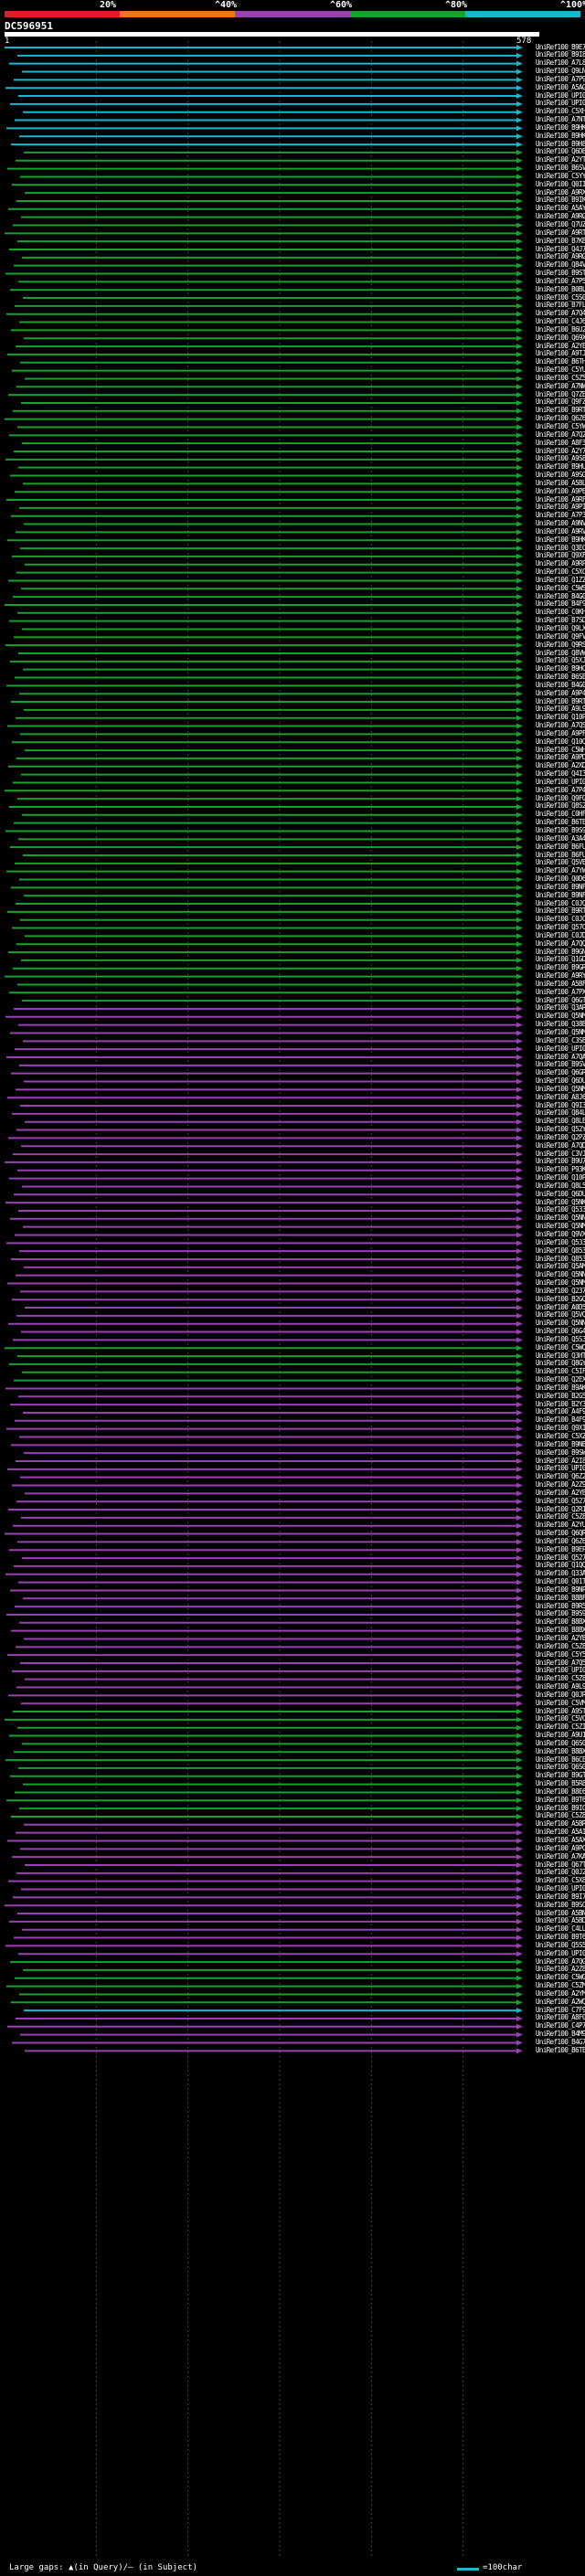 The image size is (585, 2576). Describe the element at coordinates (561, 2017) in the screenshot. I see `hit-label: UniRef100_A8F0V8` at that location.